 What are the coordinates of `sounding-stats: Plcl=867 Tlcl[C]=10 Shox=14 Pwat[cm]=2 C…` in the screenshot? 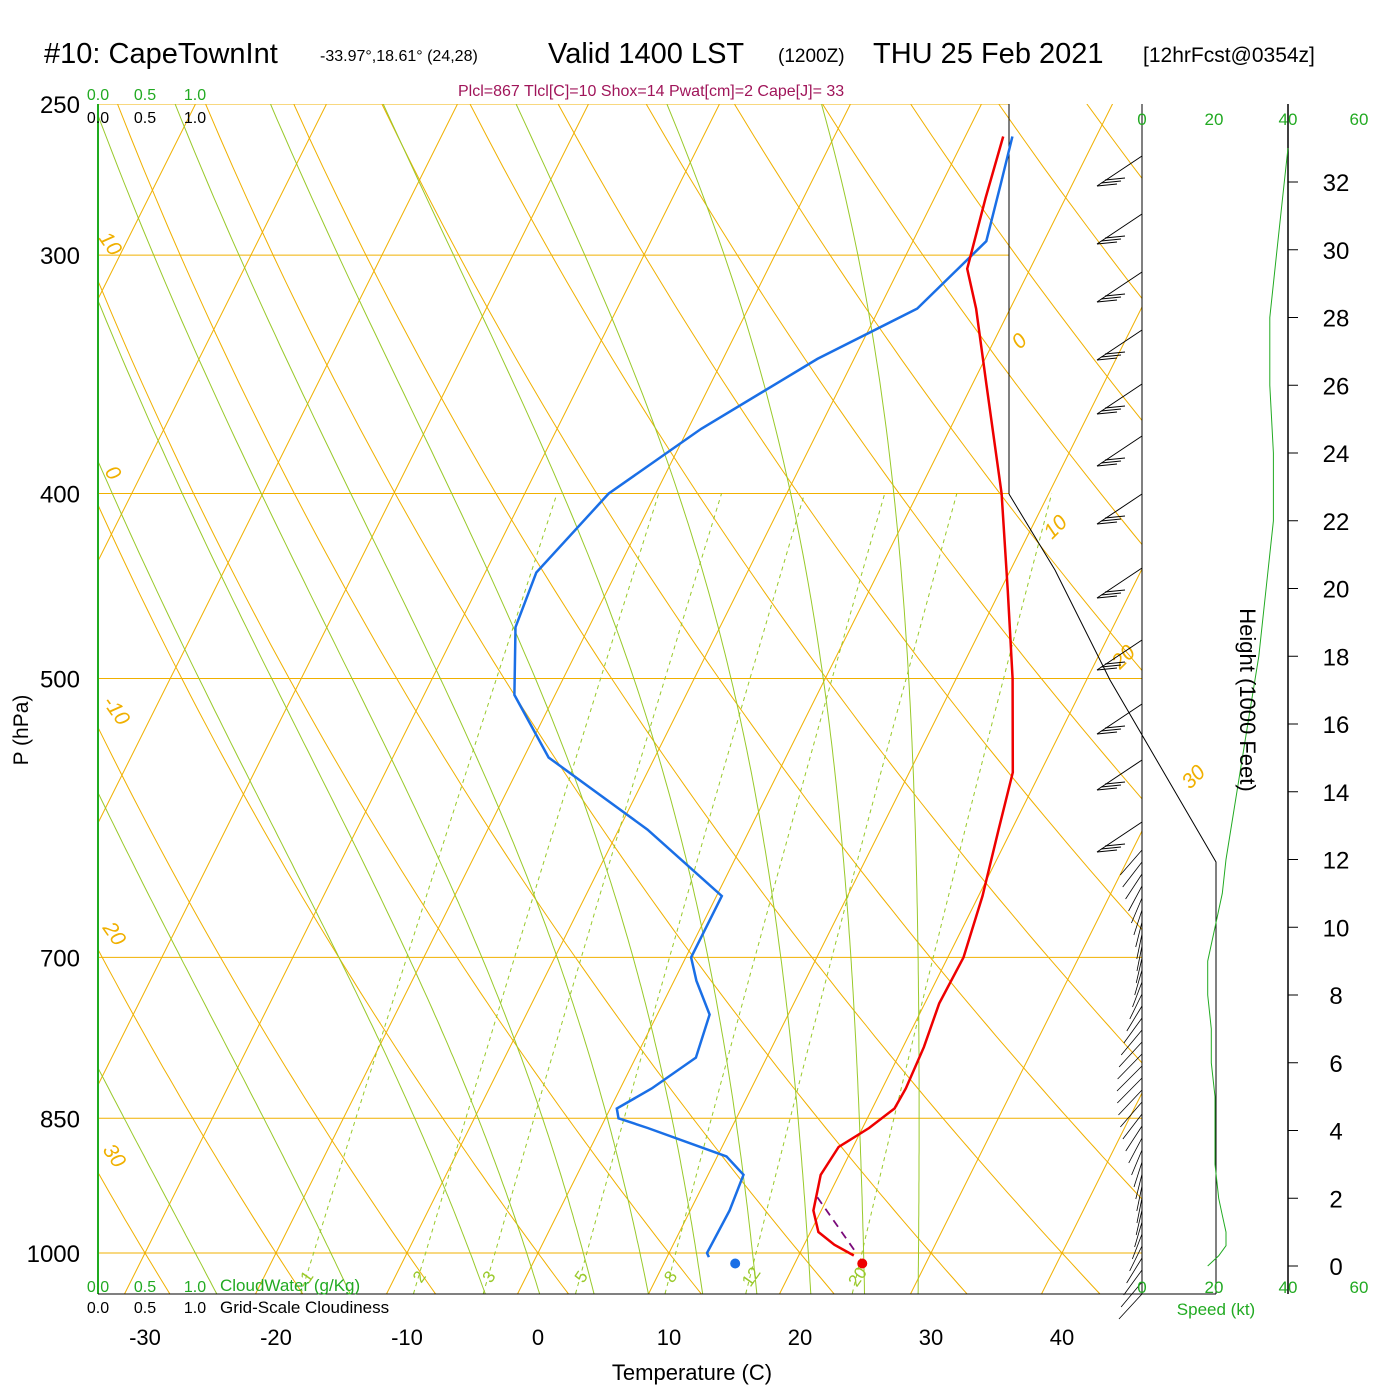 It's located at (651, 91).